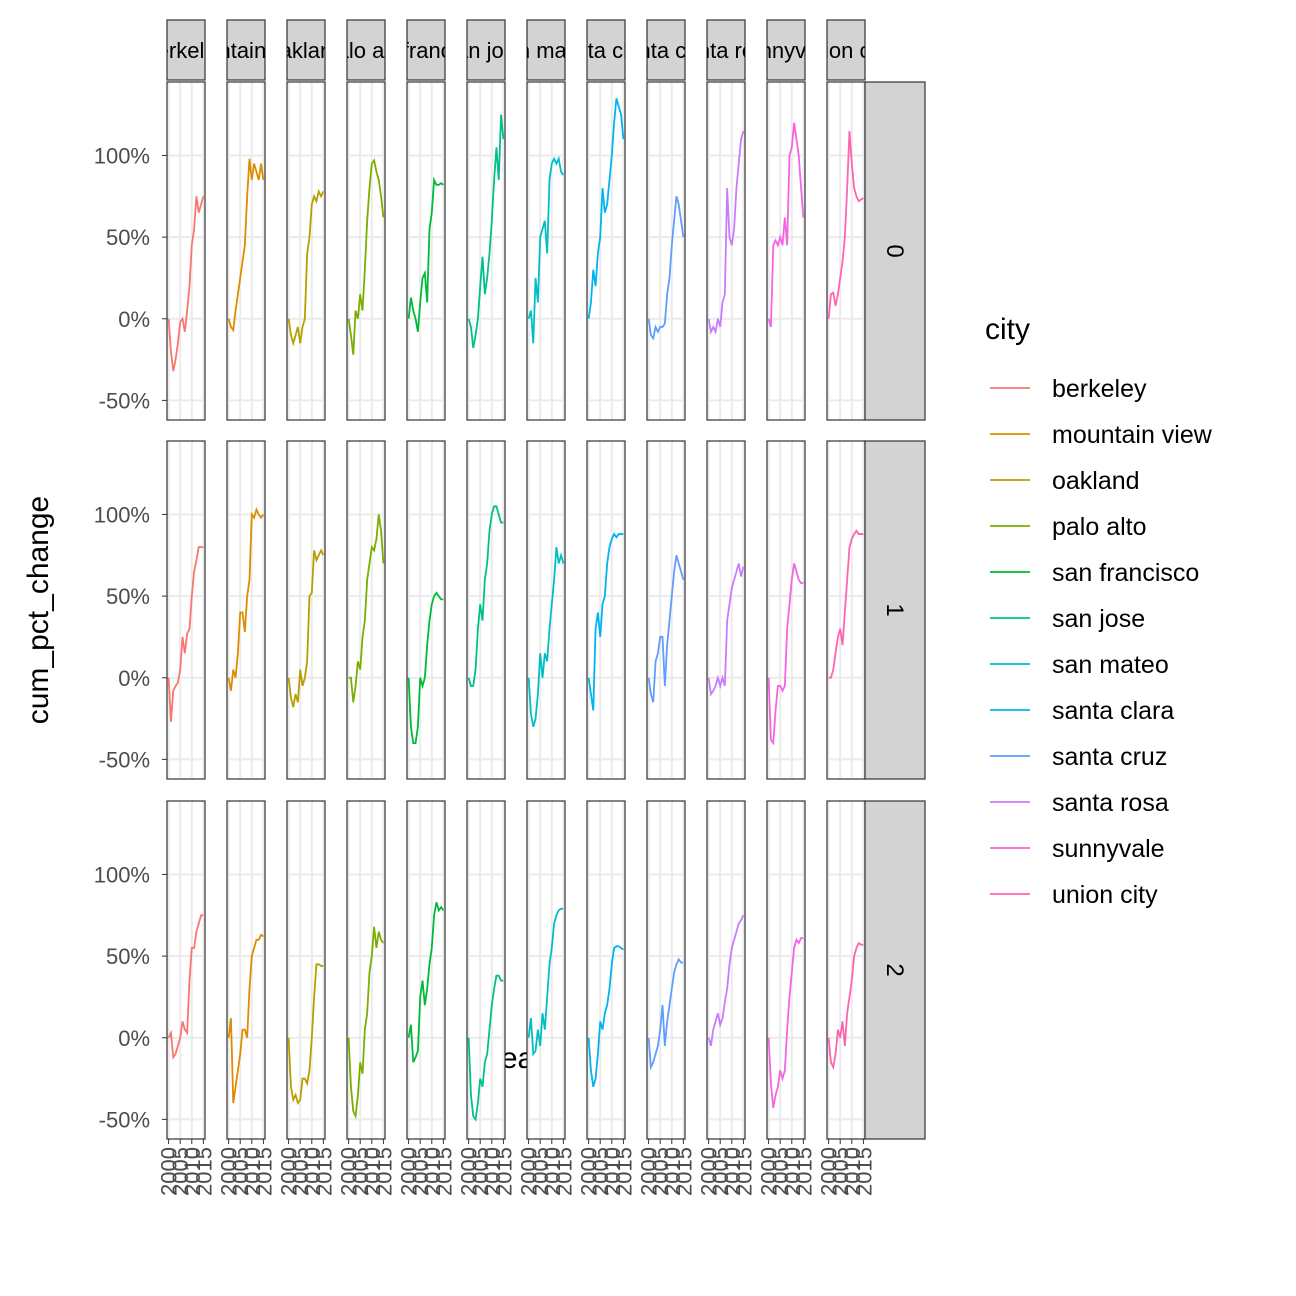 Image resolution: width=1296 pixels, height=1296 pixels. I want to click on strip-label: san jose, so click(486, 50).